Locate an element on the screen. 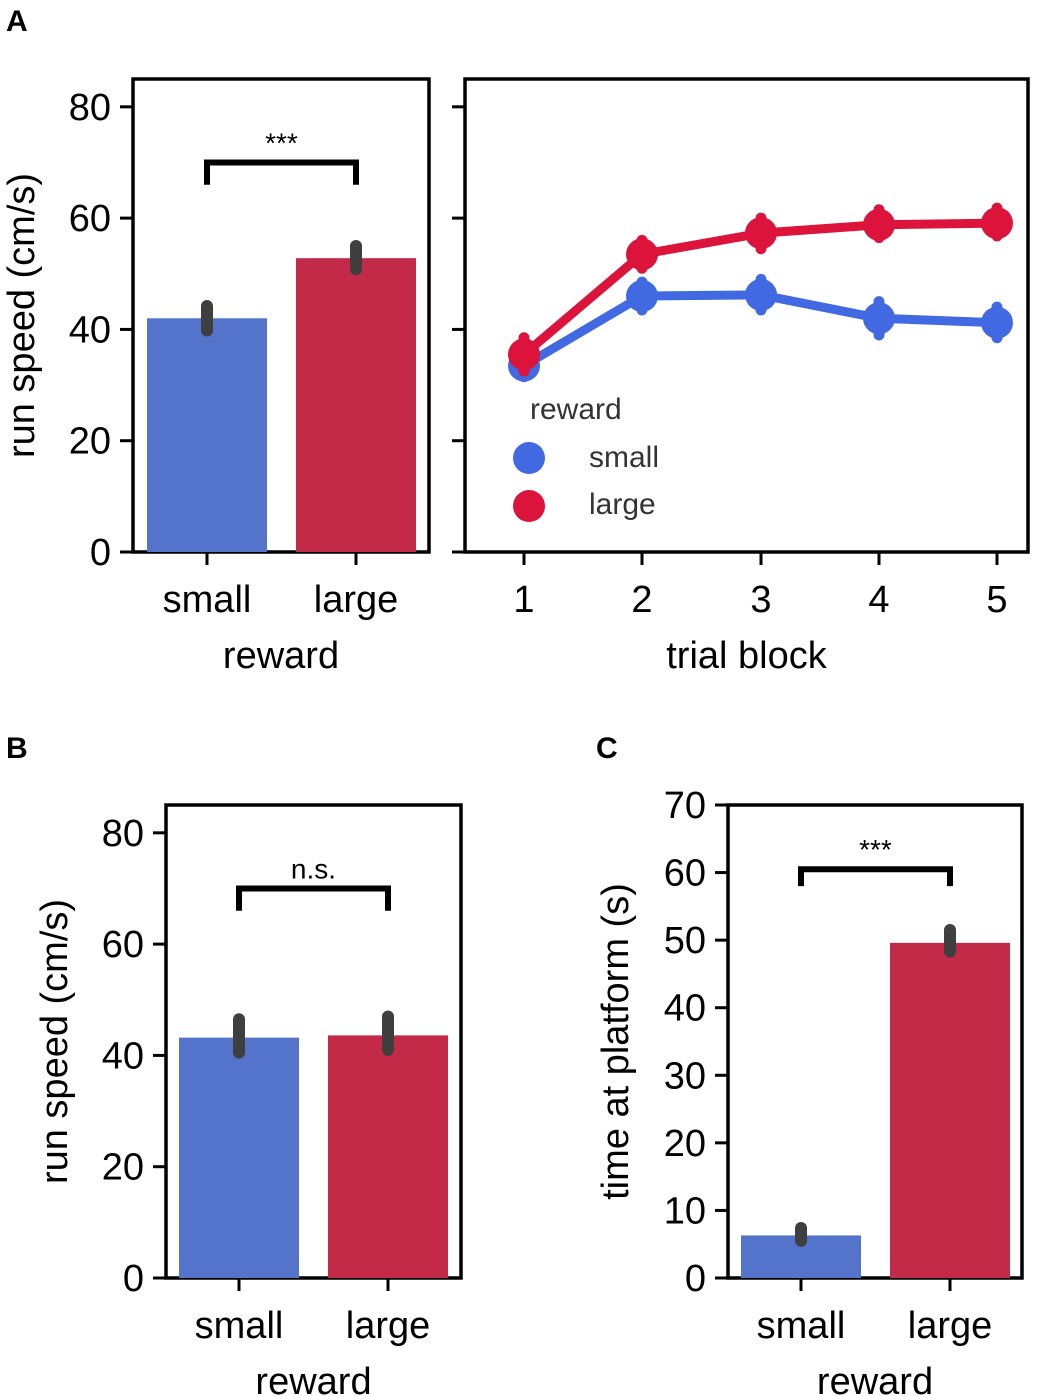 The image size is (1061, 1396). x-tick-label: 1 is located at coordinates (523, 600).